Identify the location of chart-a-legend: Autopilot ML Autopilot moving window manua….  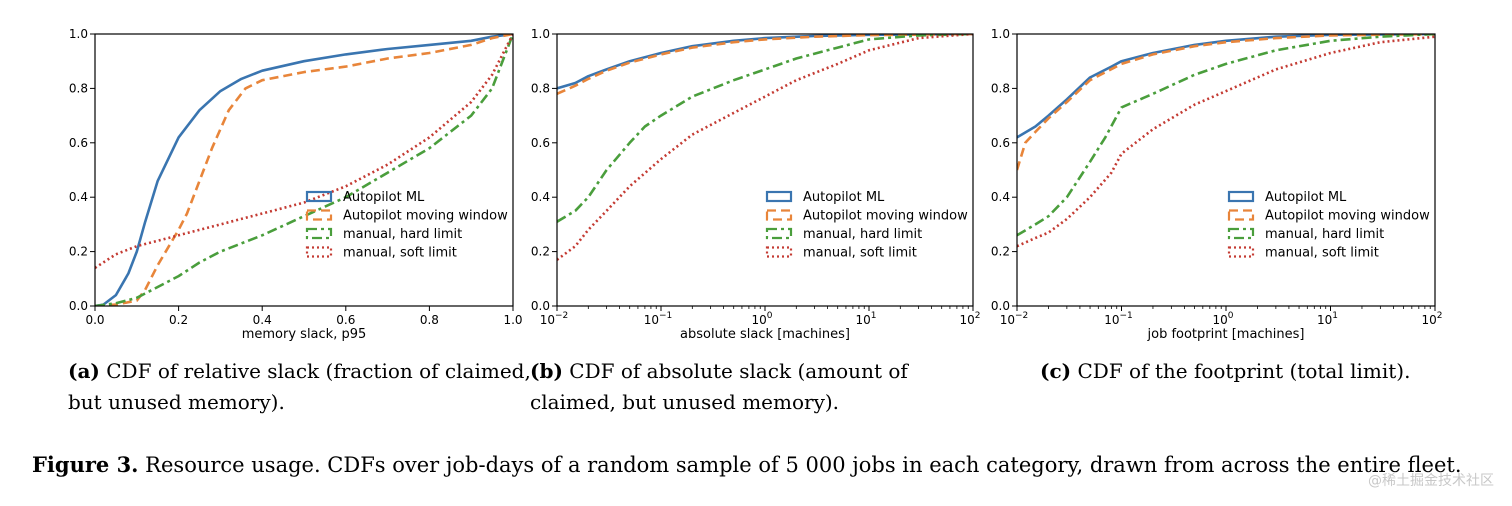
(406, 225).